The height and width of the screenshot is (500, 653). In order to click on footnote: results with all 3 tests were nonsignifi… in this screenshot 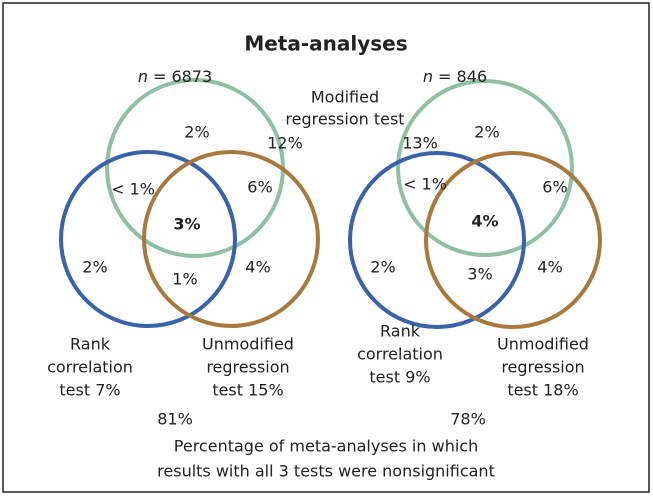, I will do `click(326, 471)`.